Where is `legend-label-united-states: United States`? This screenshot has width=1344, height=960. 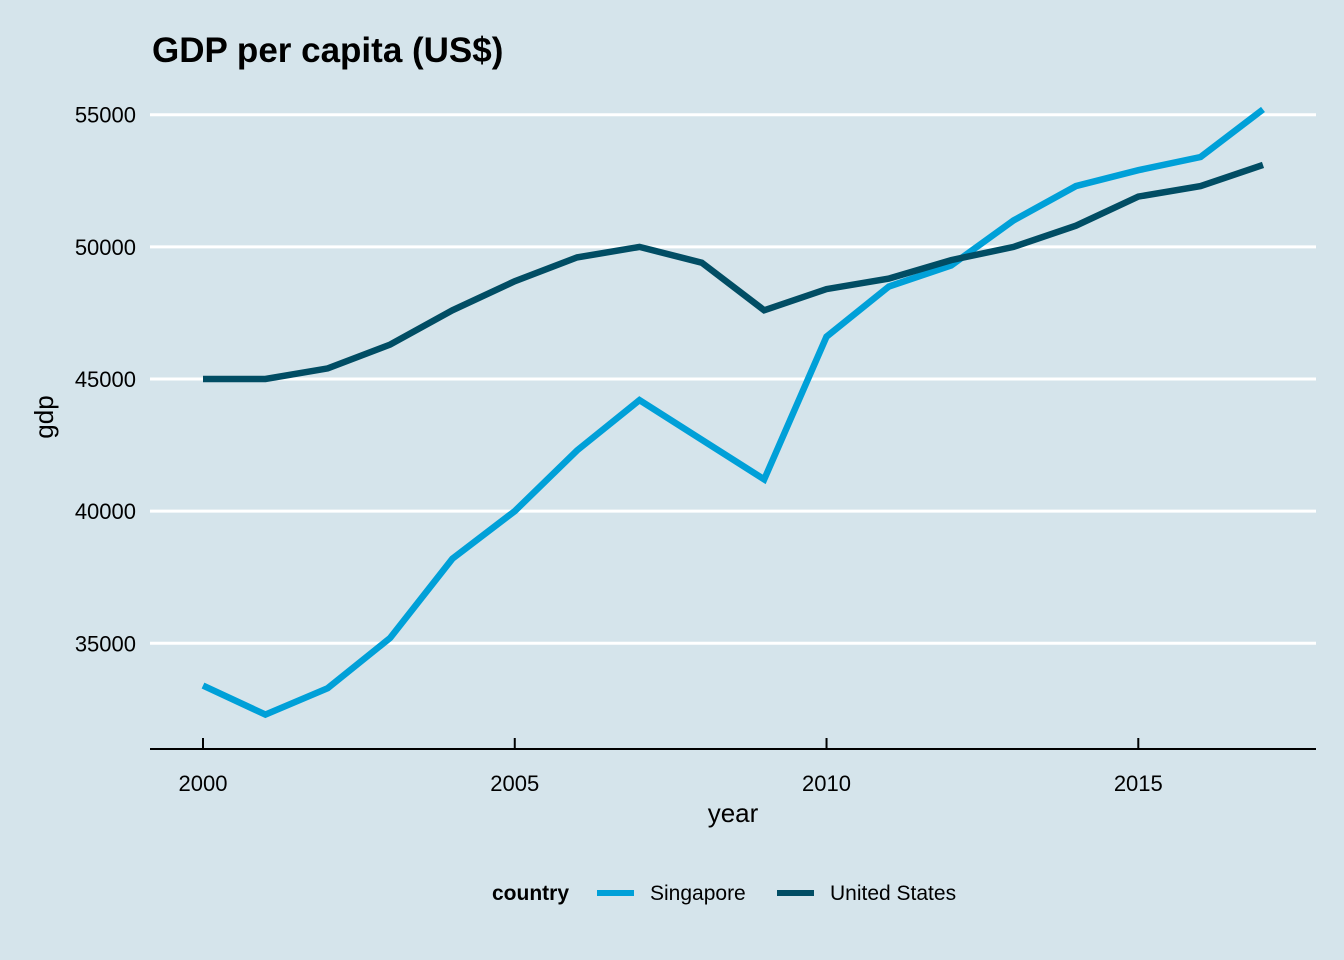 legend-label-united-states: United States is located at coordinates (893, 893).